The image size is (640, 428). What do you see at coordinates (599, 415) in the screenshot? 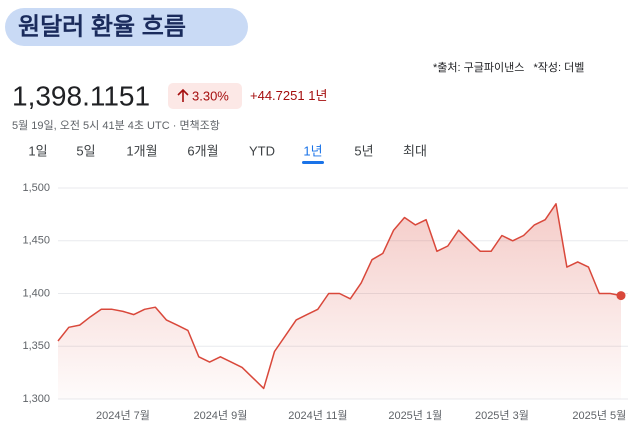
I see `x-tick-label: 2025년 5월` at bounding box center [599, 415].